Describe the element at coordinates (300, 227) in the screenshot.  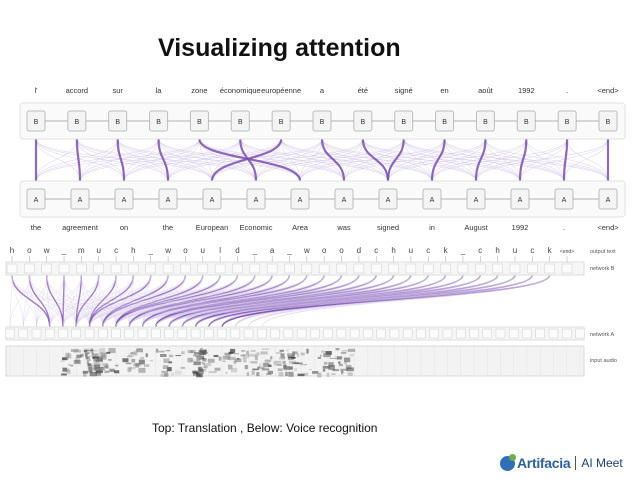
I see `source-word: Area` at that location.